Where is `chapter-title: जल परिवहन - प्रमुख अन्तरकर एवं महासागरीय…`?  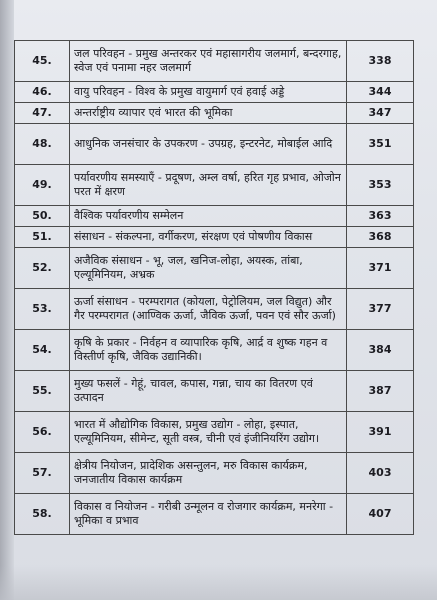
chapter-title: जल परिवहन - प्रमुख अन्तरकर एवं महासागरीय… is located at coordinates (208, 61).